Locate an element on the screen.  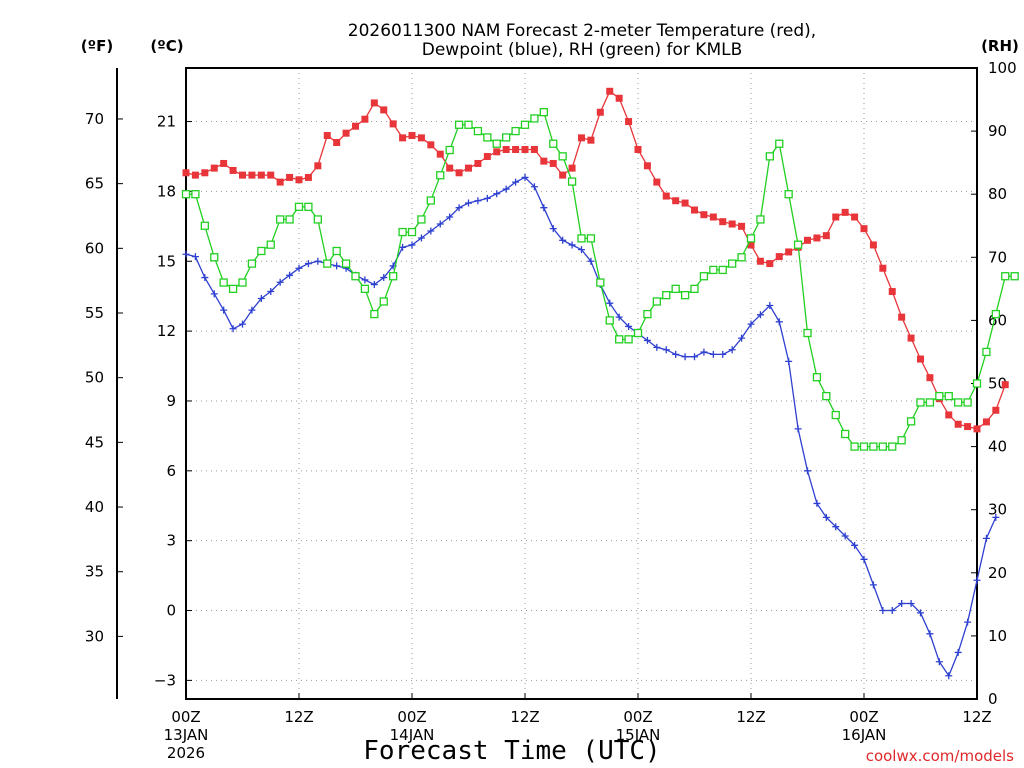
rh-tick-label: 30 is located at coordinates (997, 510).